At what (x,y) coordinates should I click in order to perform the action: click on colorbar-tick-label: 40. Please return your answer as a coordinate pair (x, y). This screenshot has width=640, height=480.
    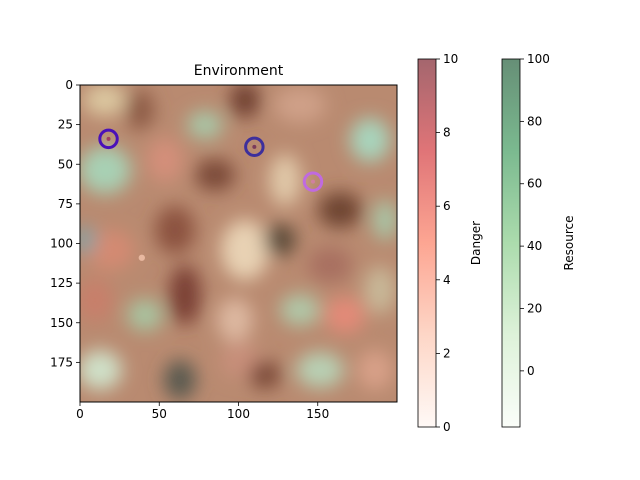
    Looking at the image, I should click on (534, 246).